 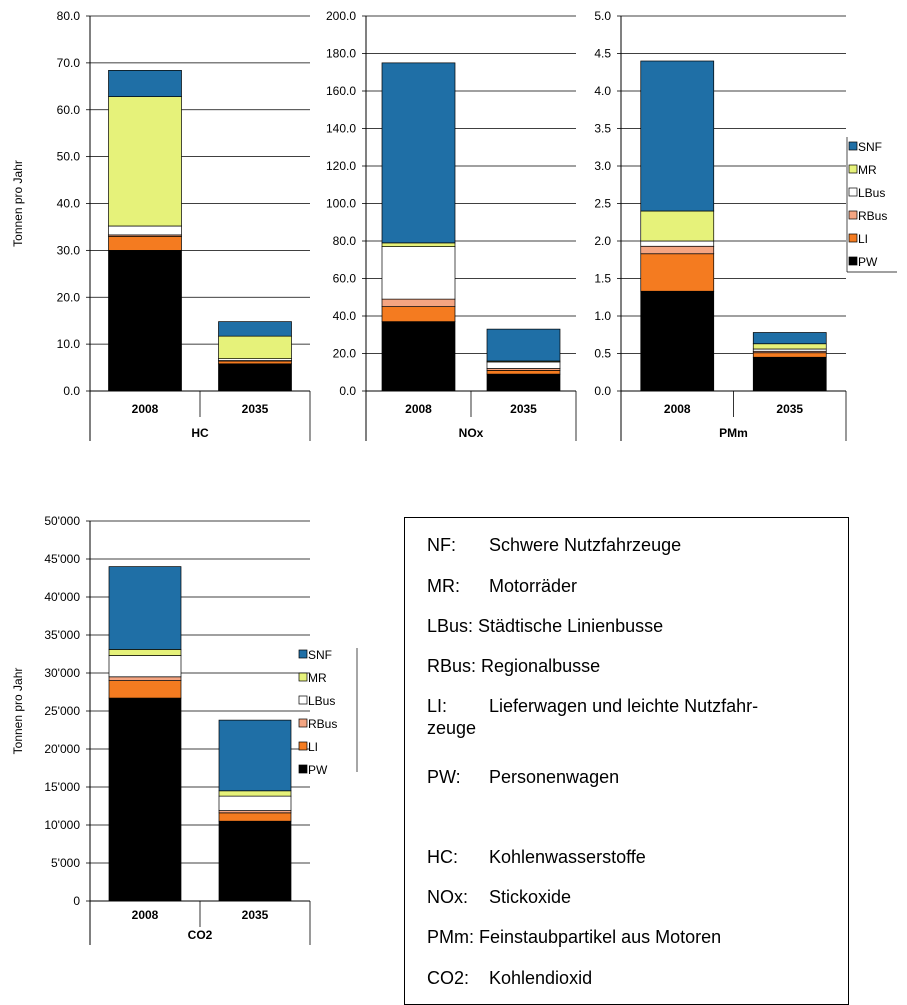 I want to click on y-tick-label: 30.0, so click(x=69, y=250).